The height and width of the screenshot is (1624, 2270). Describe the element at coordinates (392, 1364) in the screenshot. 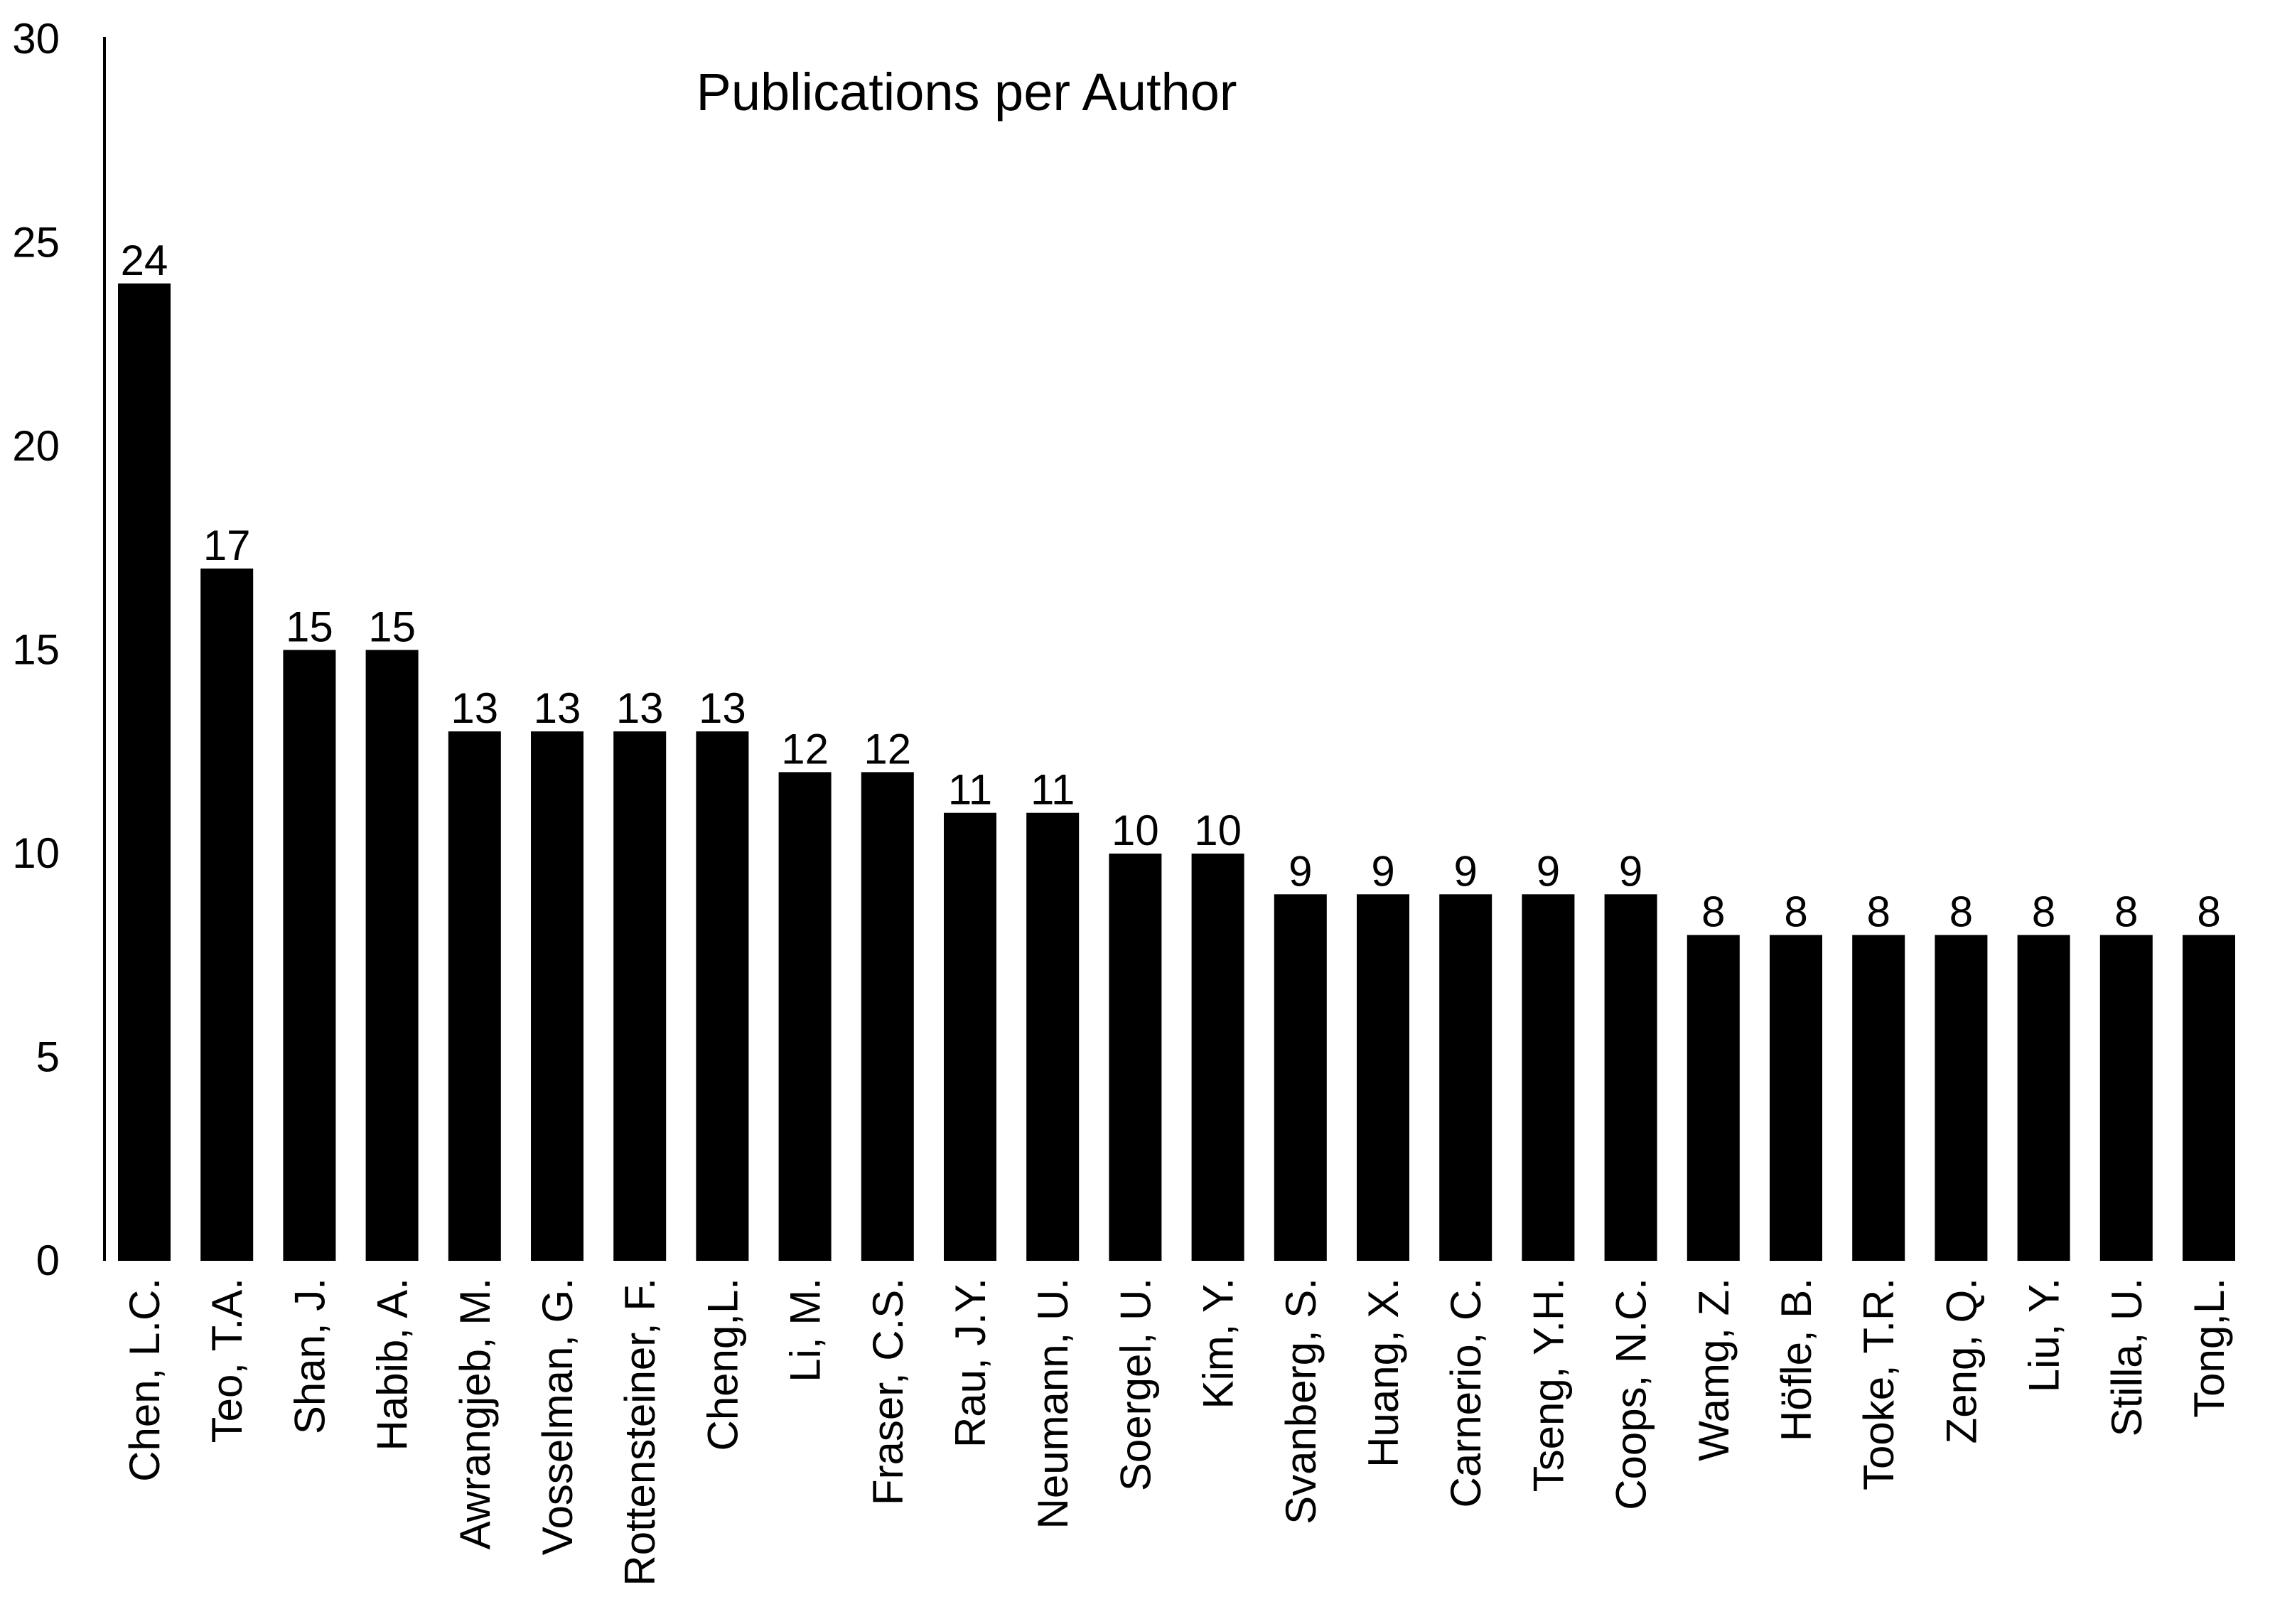

I see `x-category-label: Habib, A.` at that location.